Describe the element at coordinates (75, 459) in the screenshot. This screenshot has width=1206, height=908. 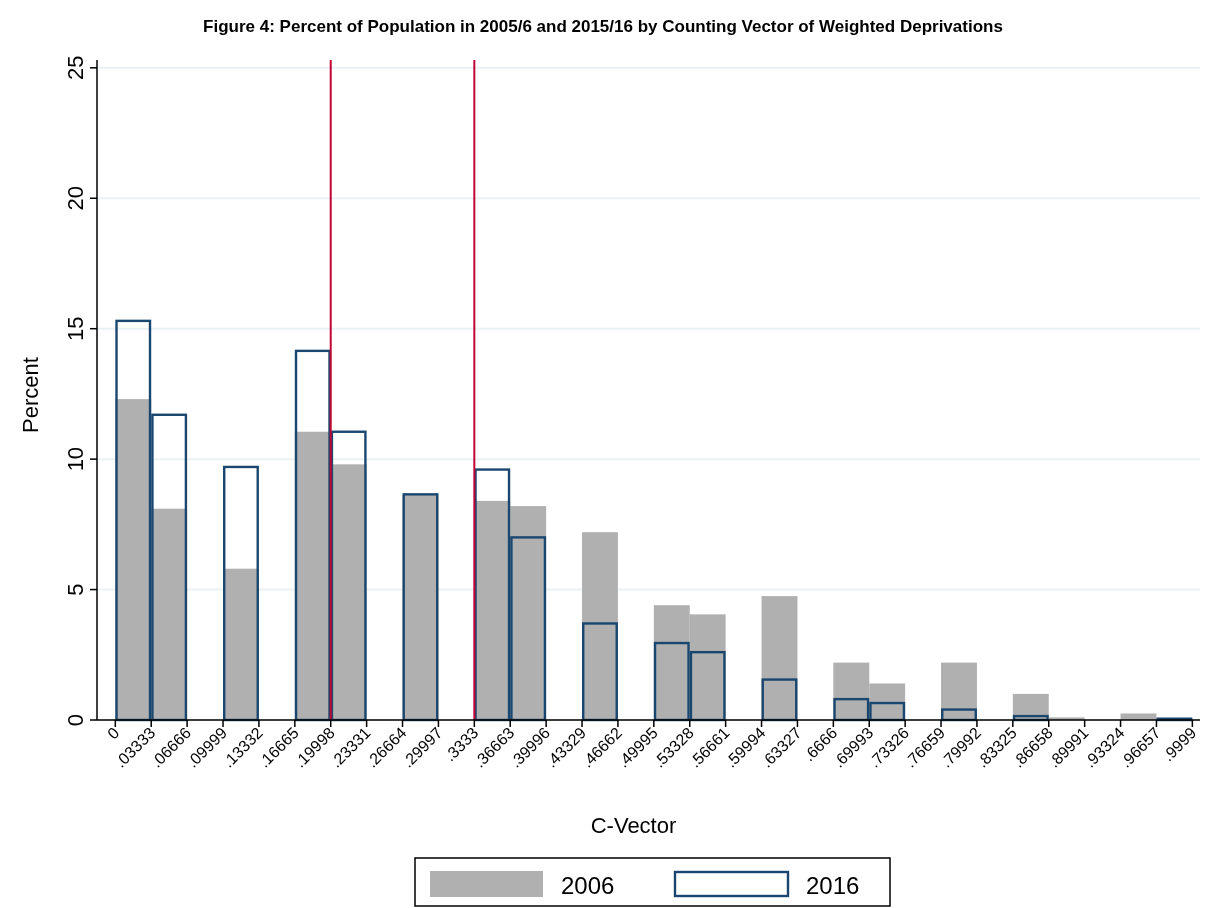
I see `y-tick-label: 10` at that location.